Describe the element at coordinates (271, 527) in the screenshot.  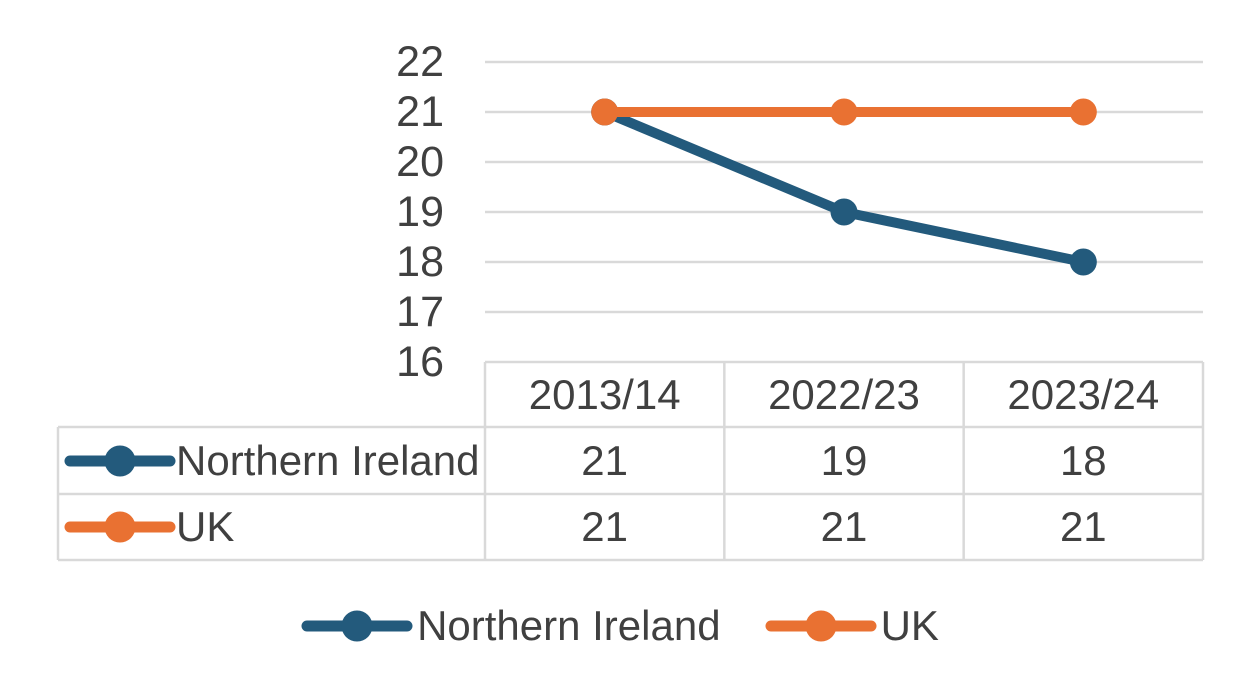
I see `table-row-key-uk: UK` at that location.